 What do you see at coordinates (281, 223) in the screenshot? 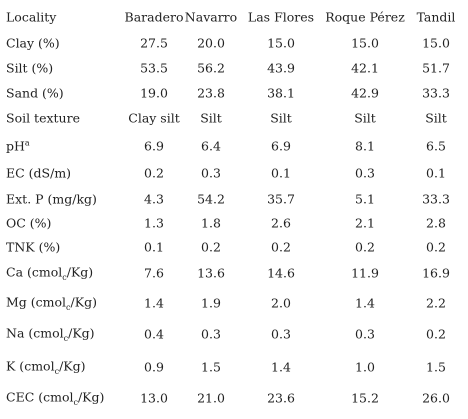
I see `value-cell: 2.6` at bounding box center [281, 223].